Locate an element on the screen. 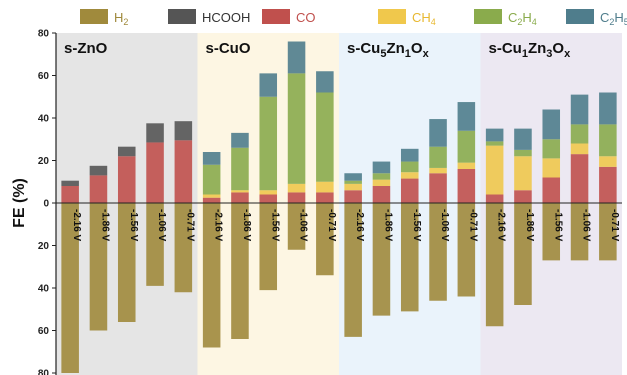 The image size is (627, 375). bar-h2-p1-b4 is located at coordinates (325, 239).